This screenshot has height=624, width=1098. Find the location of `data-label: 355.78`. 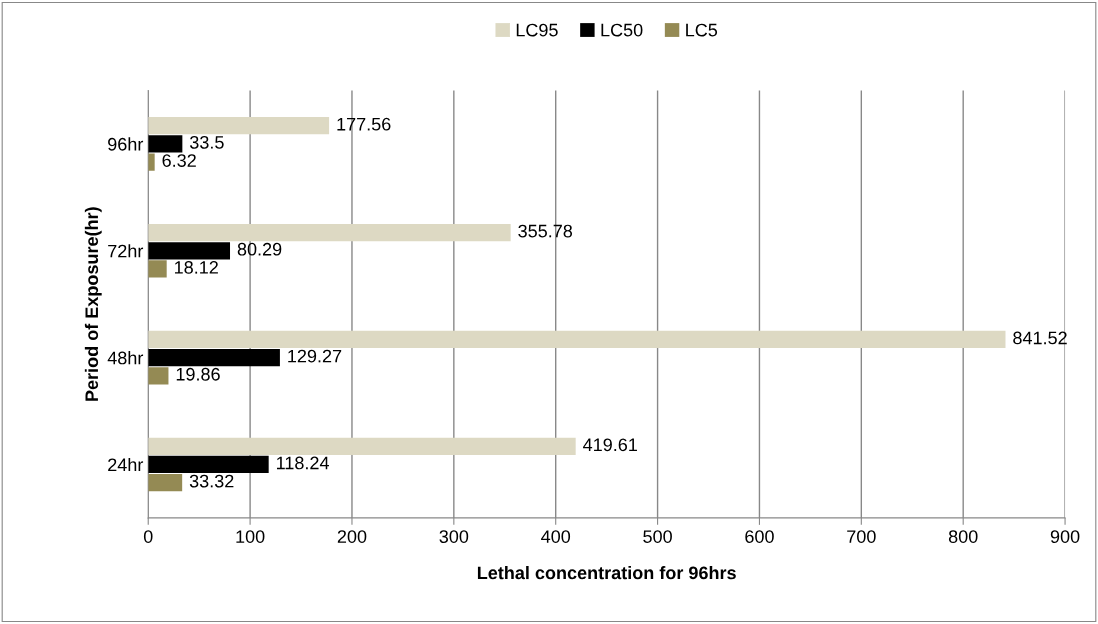

data-label: 355.78 is located at coordinates (545, 231).